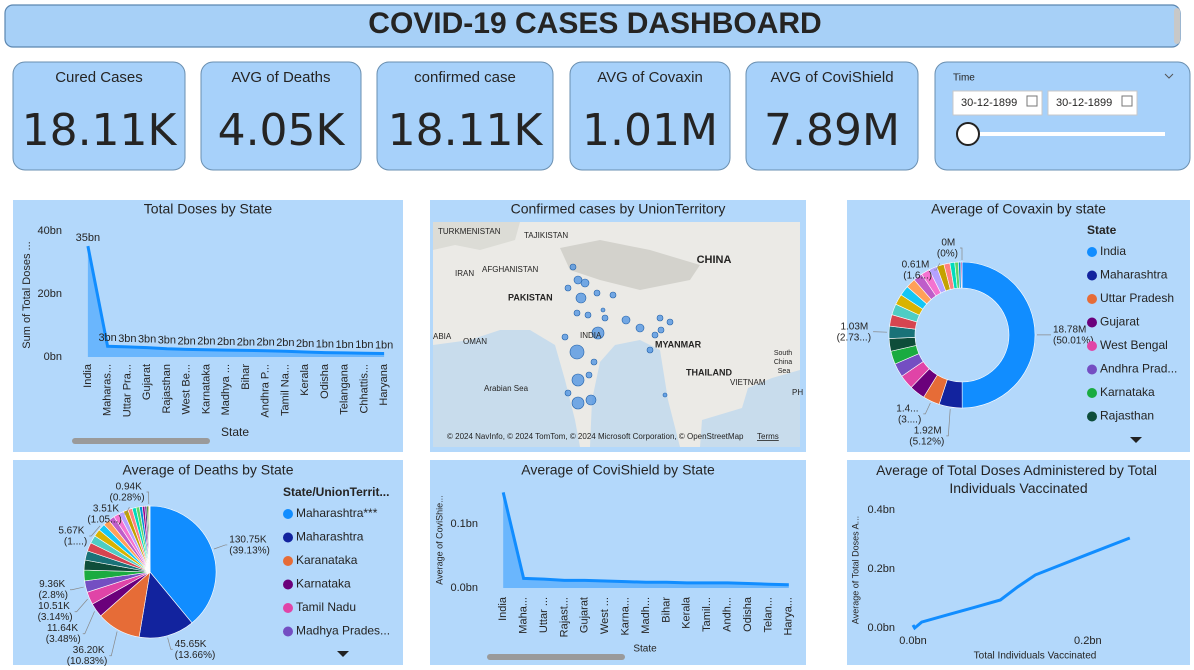  I want to click on map-label: THAILAND, so click(709, 372).